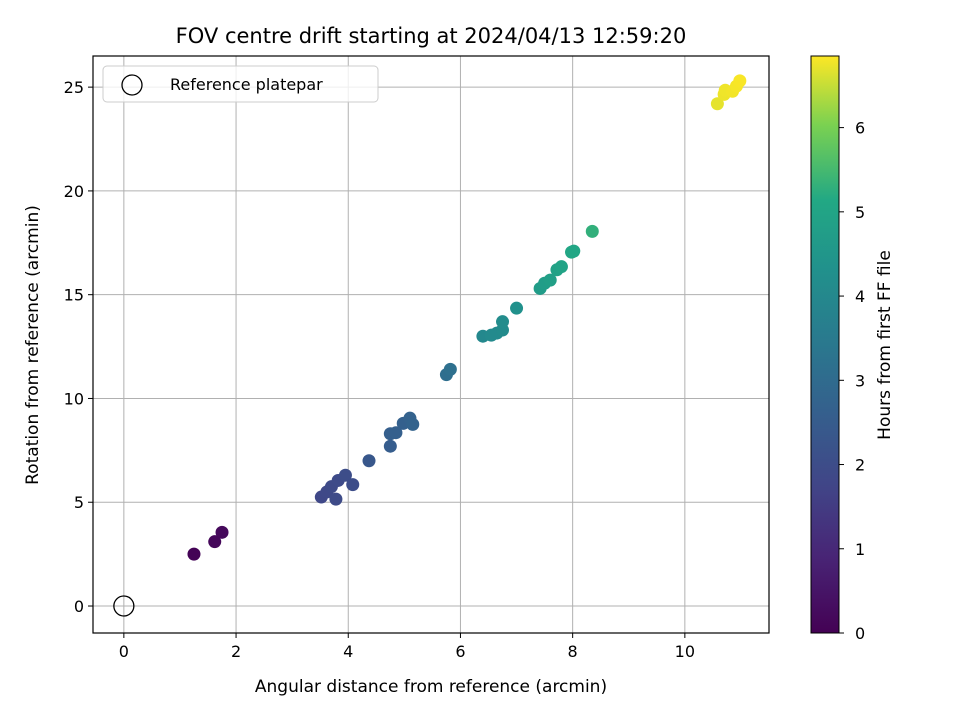 The height and width of the screenshot is (720, 960). Describe the element at coordinates (860, 128) in the screenshot. I see `colorbar-tick-label: 6` at that location.